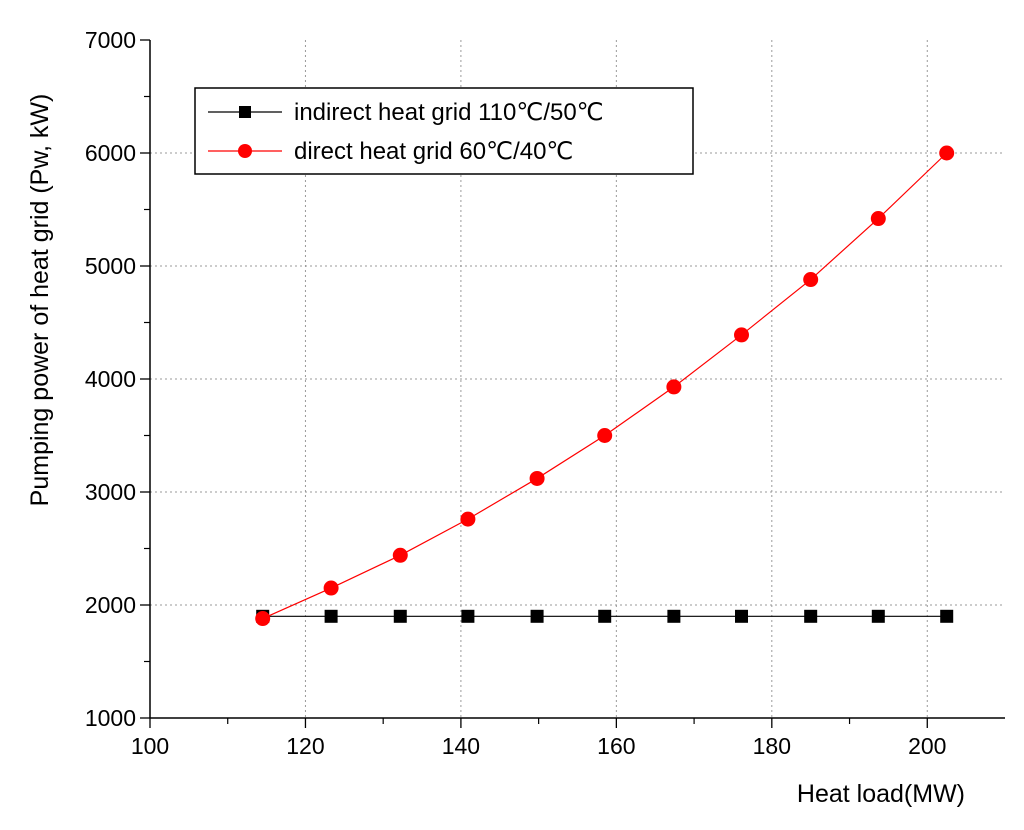 The height and width of the screenshot is (830, 1024). Describe the element at coordinates (110, 492) in the screenshot. I see `y-tick-label-2: 3000` at that location.